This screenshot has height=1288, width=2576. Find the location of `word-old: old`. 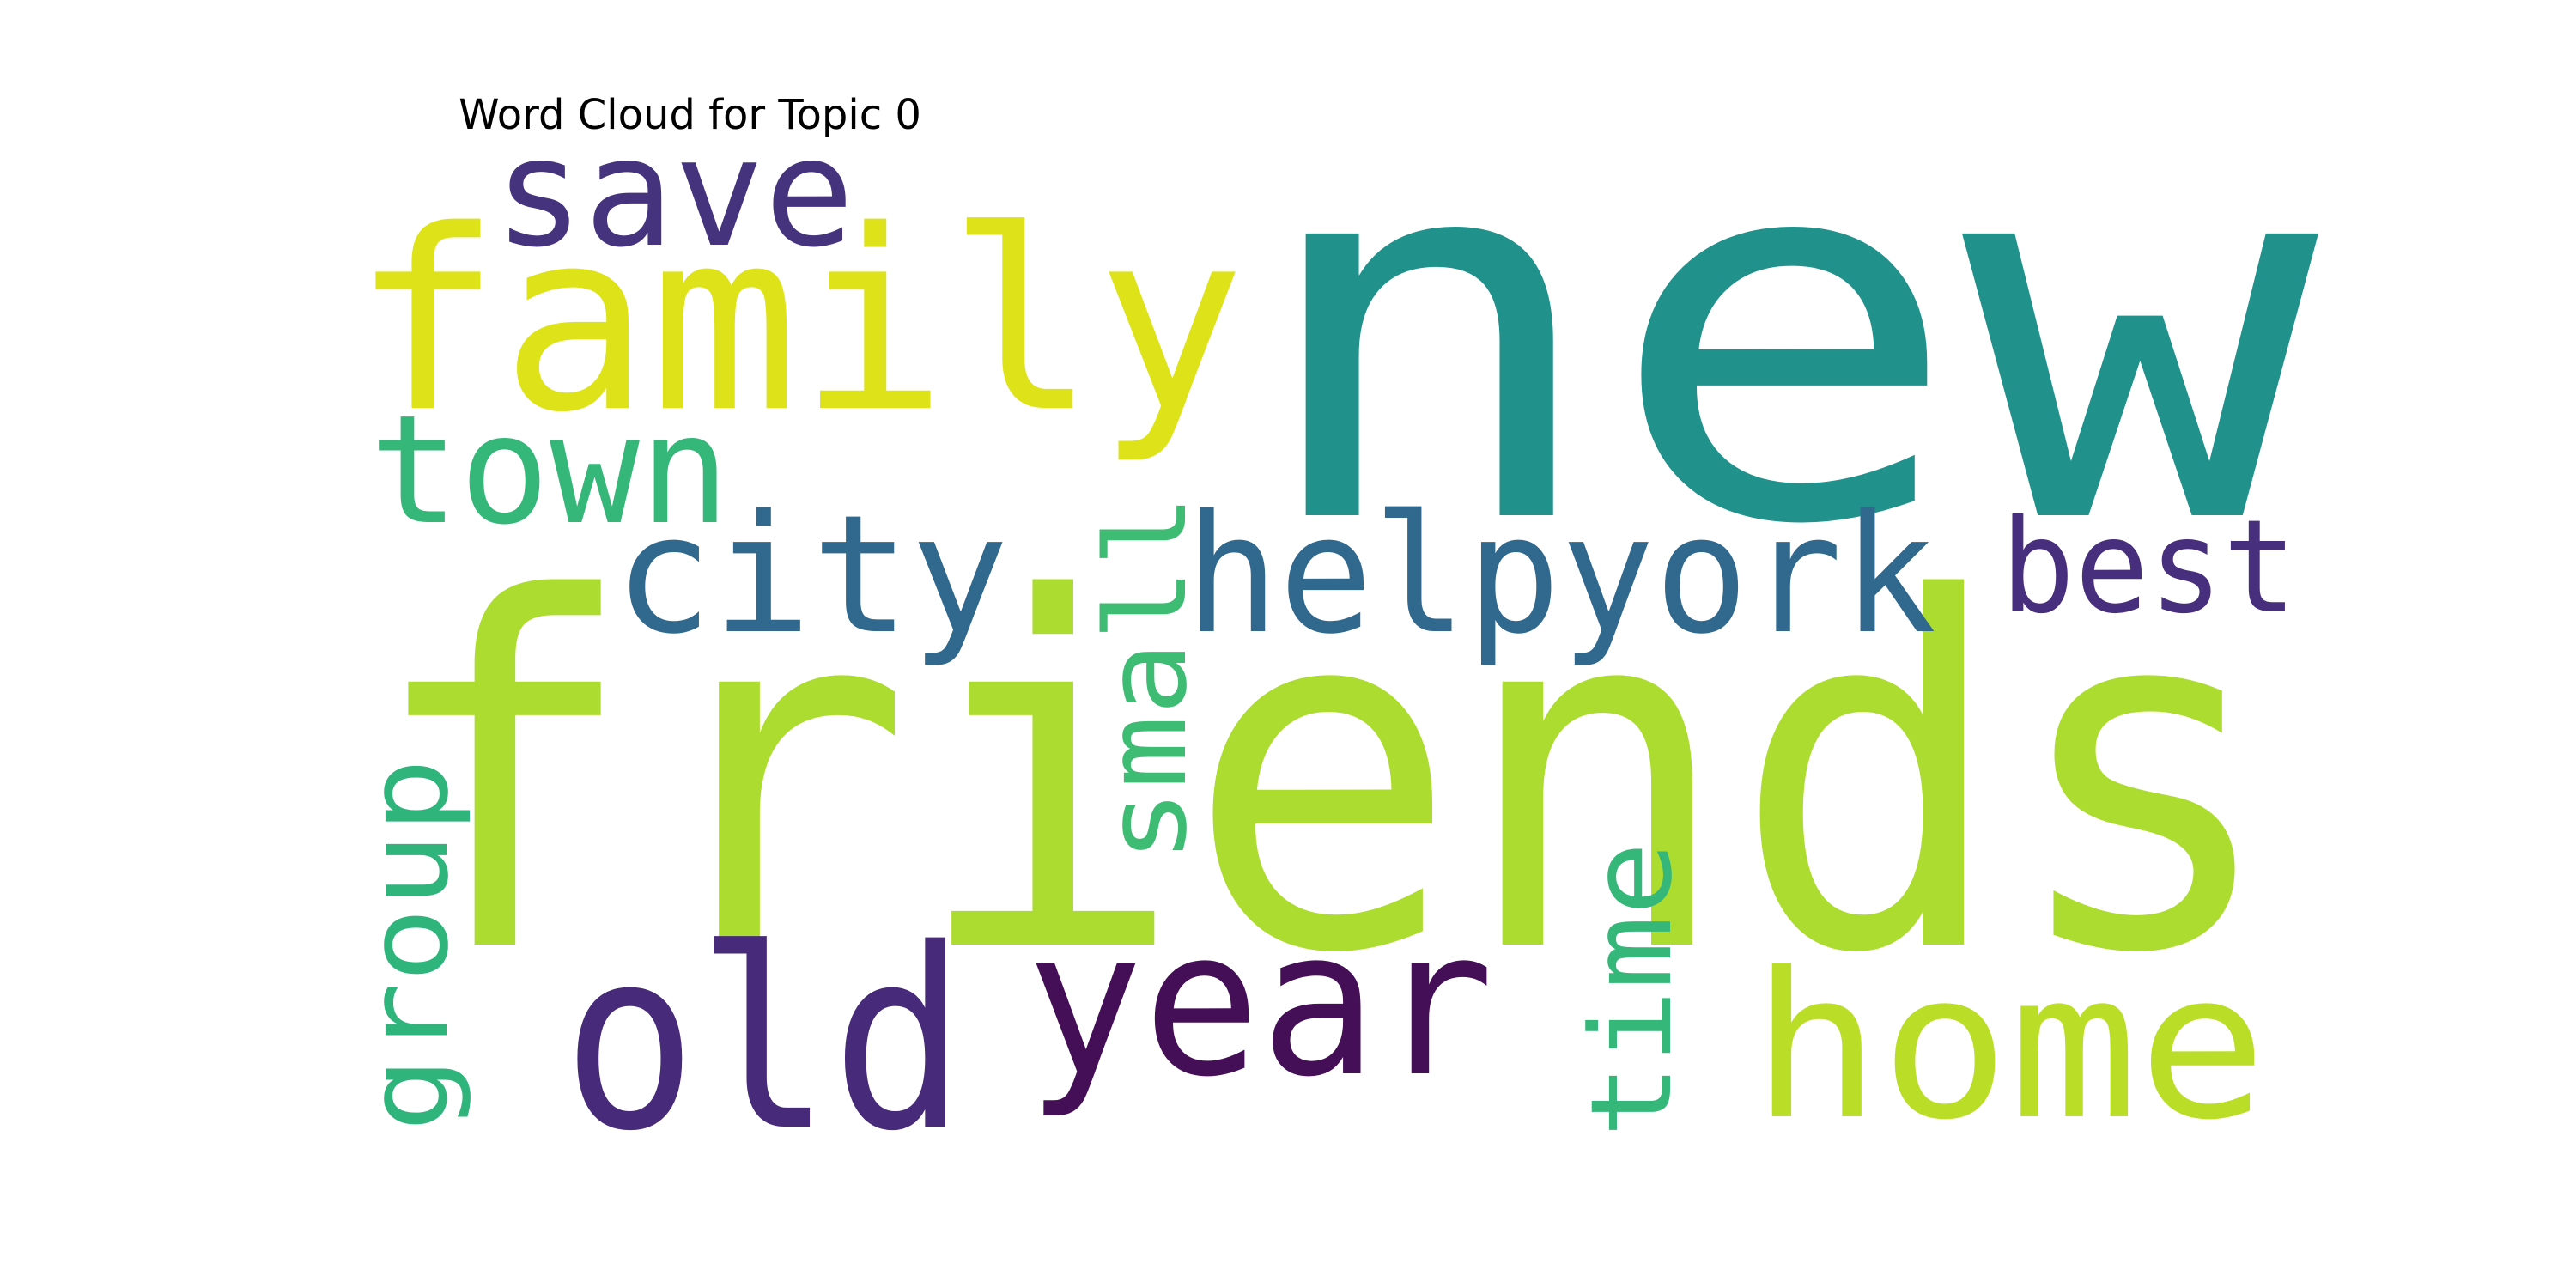

word-old: old is located at coordinates (764, 1041).